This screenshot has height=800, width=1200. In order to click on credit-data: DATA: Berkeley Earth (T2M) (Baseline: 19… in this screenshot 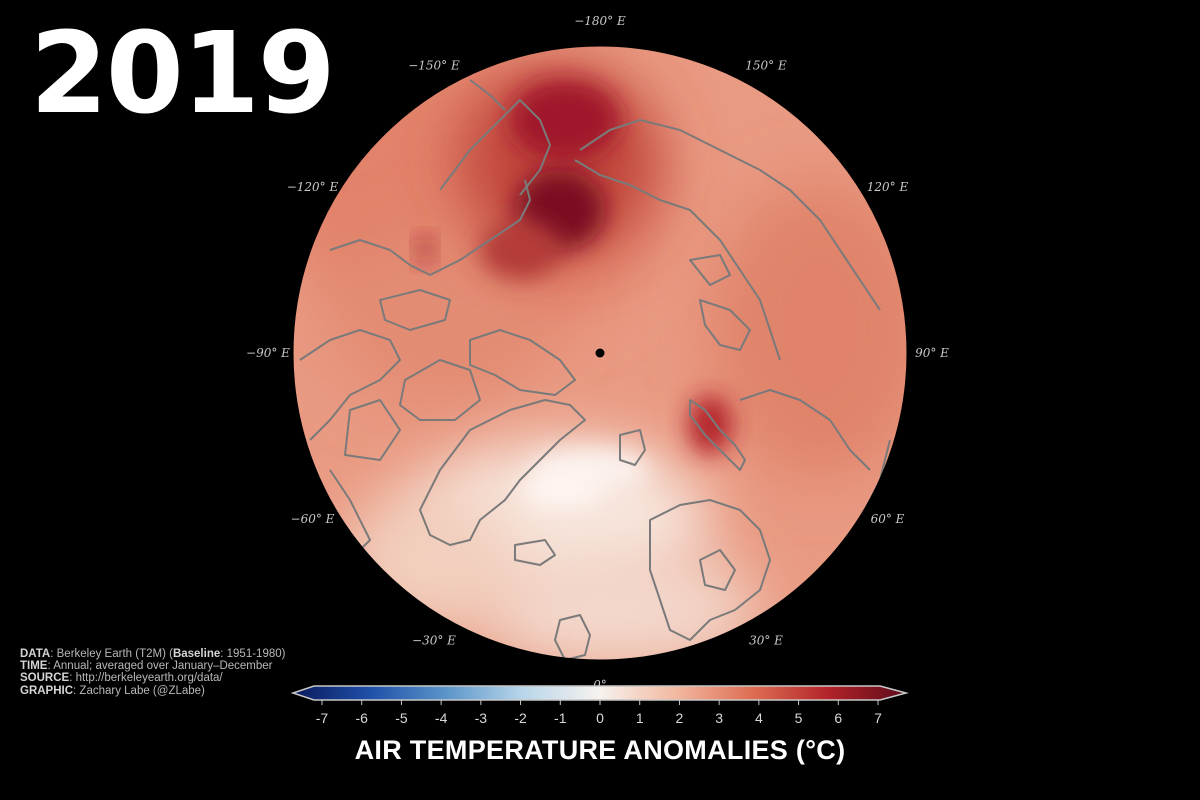, I will do `click(153, 654)`.